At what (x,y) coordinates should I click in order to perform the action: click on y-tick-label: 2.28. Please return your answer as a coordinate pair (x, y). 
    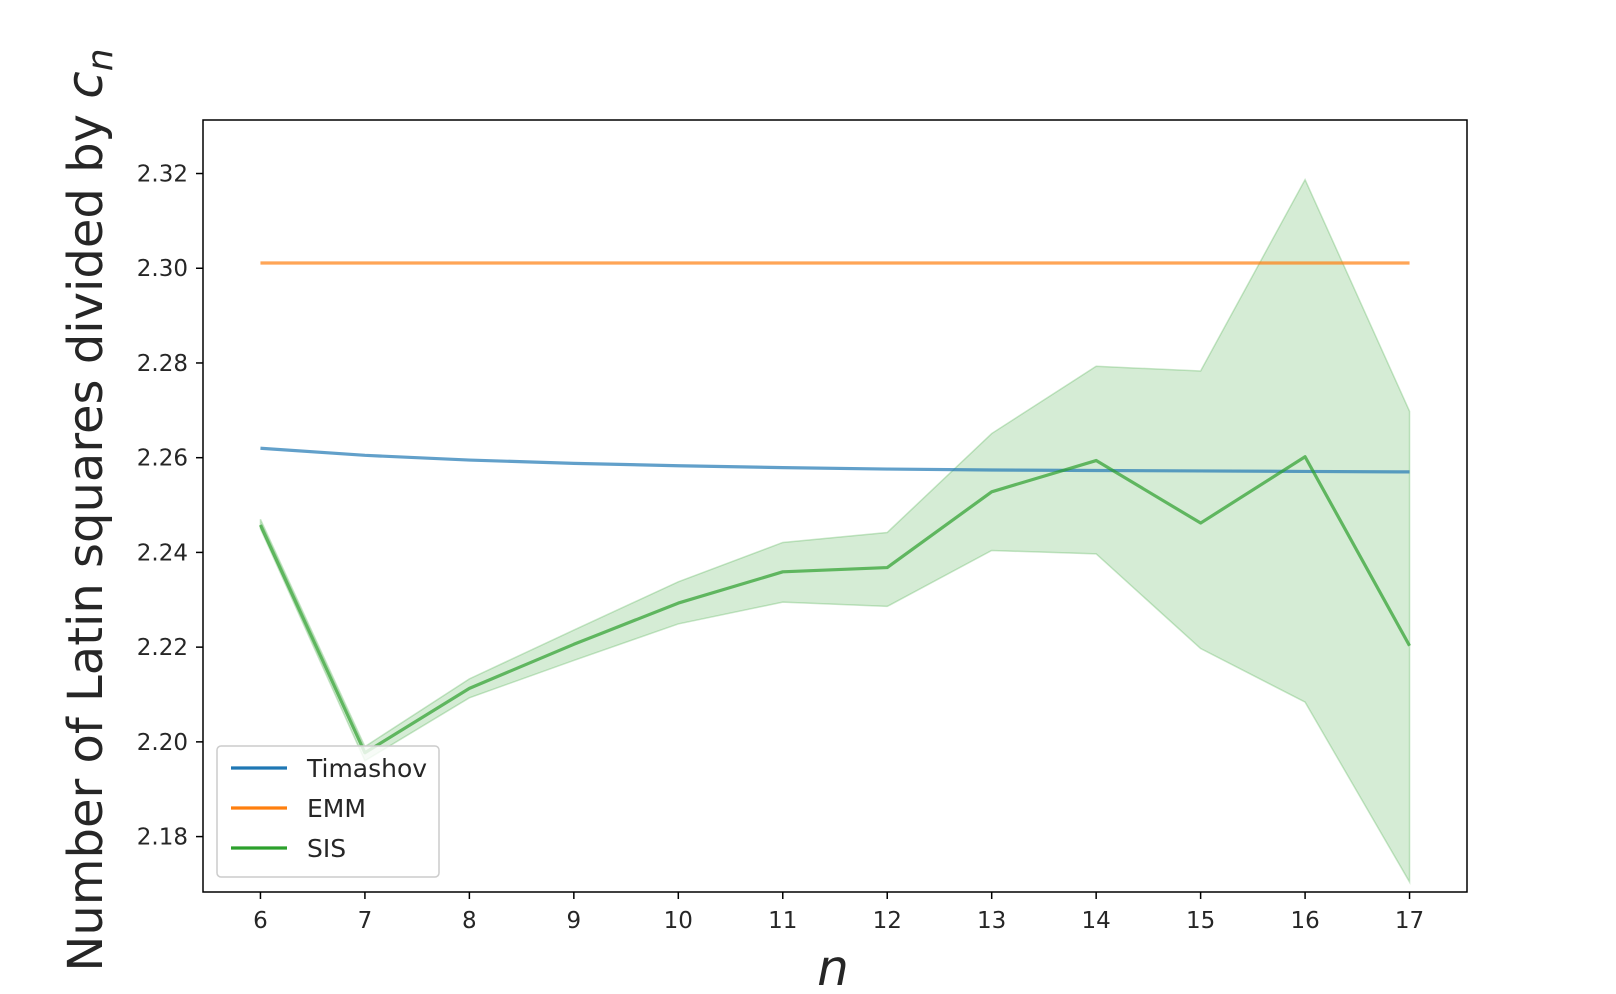
    Looking at the image, I should click on (162, 364).